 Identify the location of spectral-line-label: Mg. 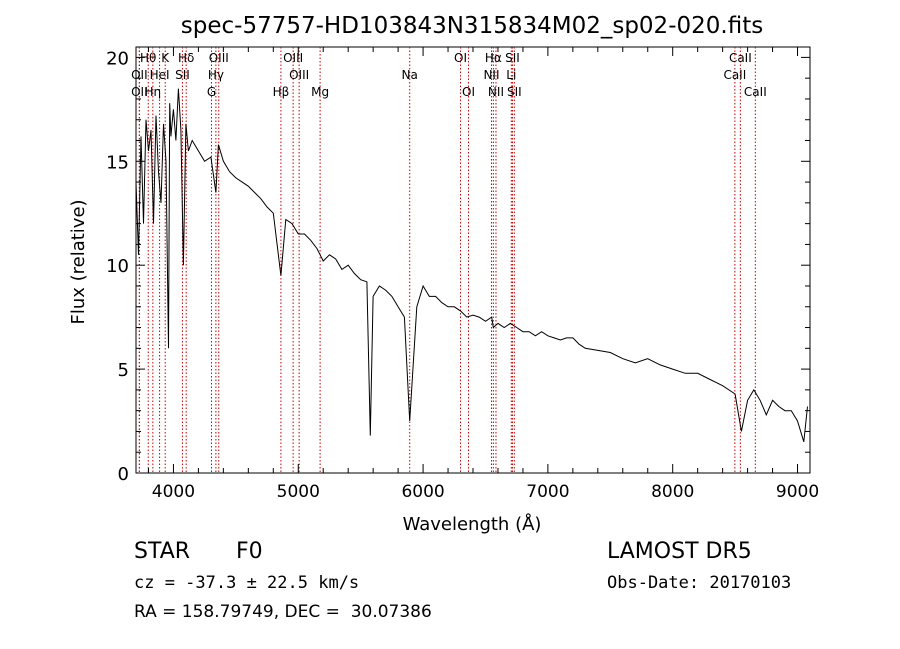
(320, 92).